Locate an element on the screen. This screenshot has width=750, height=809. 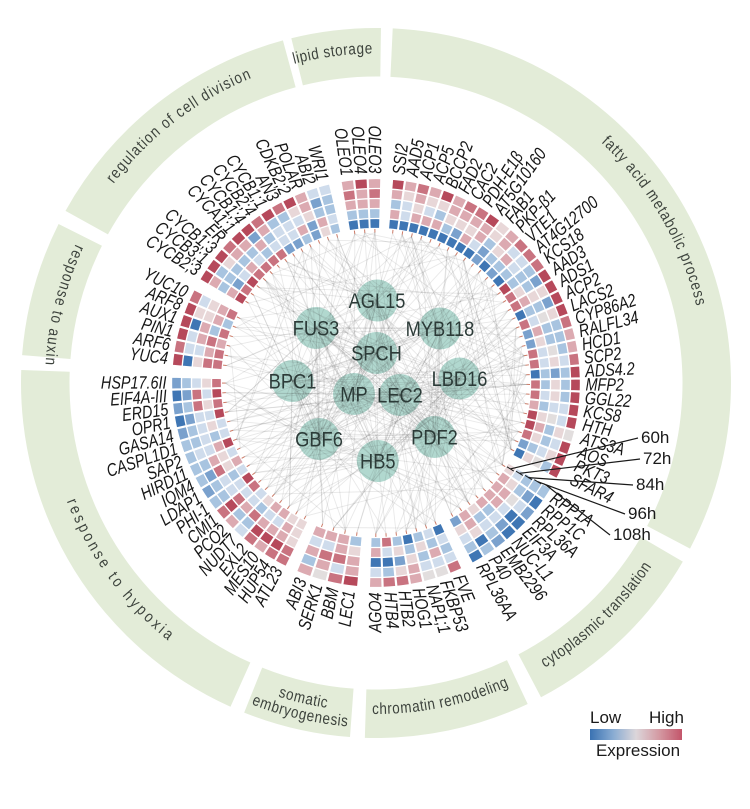
svg-text: MP is located at coordinates (353, 395).